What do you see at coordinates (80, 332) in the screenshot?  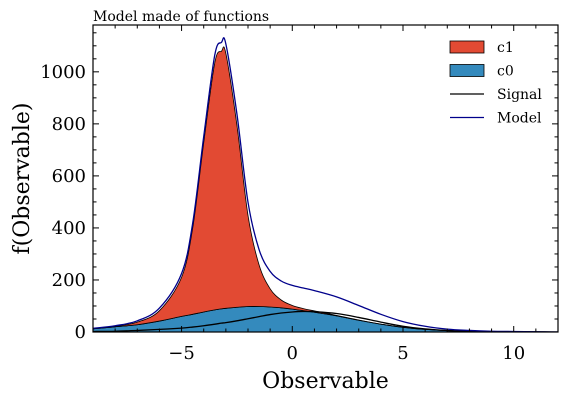 I see `y-tick-label: 0` at bounding box center [80, 332].